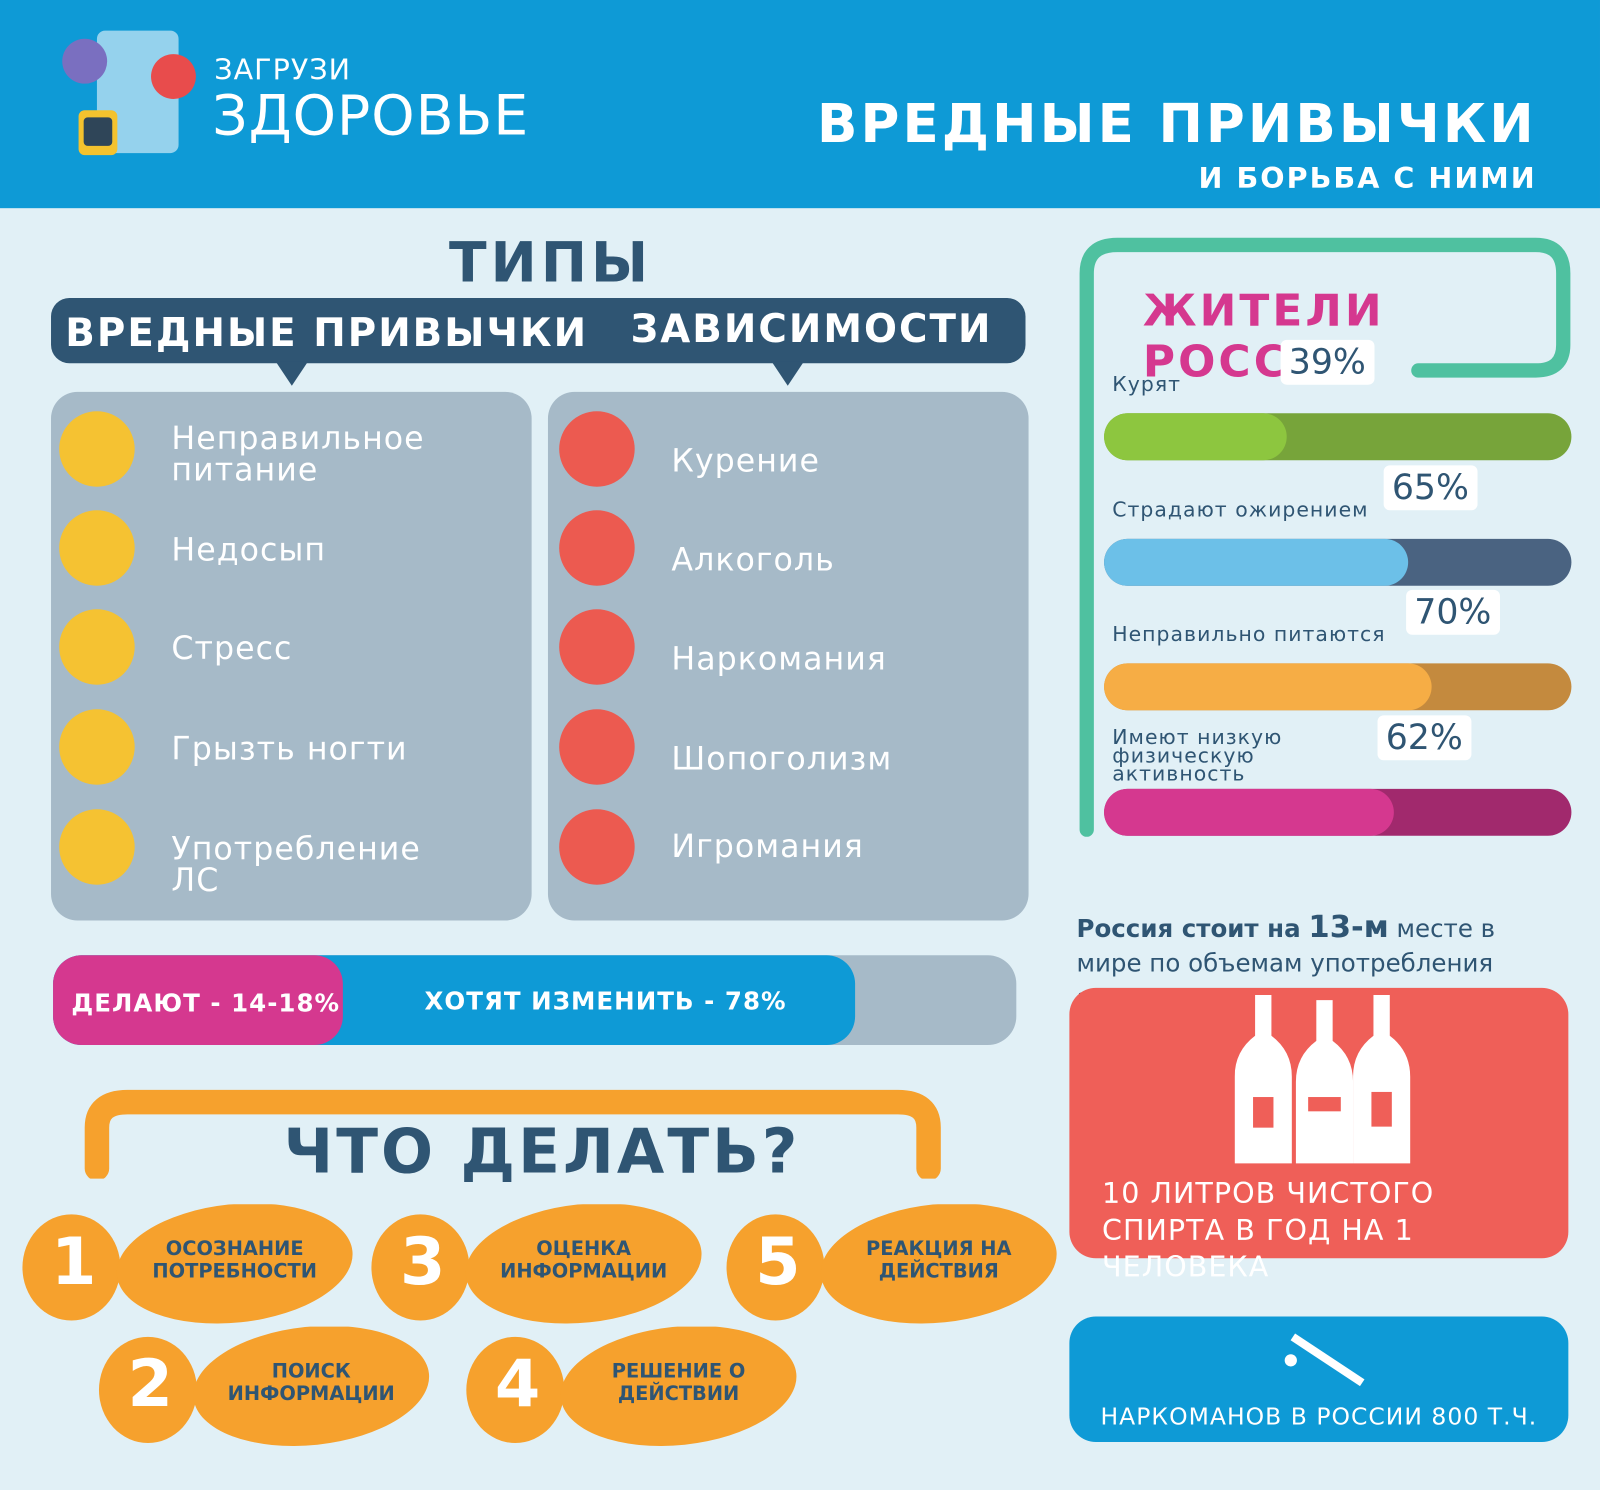  Describe the element at coordinates (283, 70) in the screenshot. I see `logo-top: ЗАГРУЗИ` at that location.